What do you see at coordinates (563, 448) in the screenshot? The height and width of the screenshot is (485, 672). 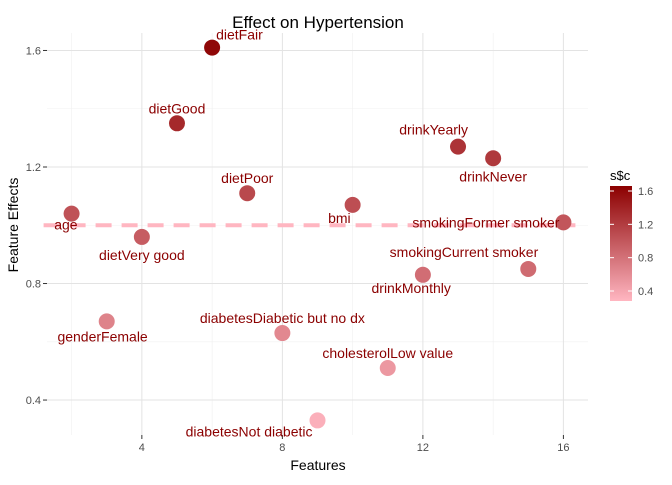 I see `x-tick-label: 16` at bounding box center [563, 448].